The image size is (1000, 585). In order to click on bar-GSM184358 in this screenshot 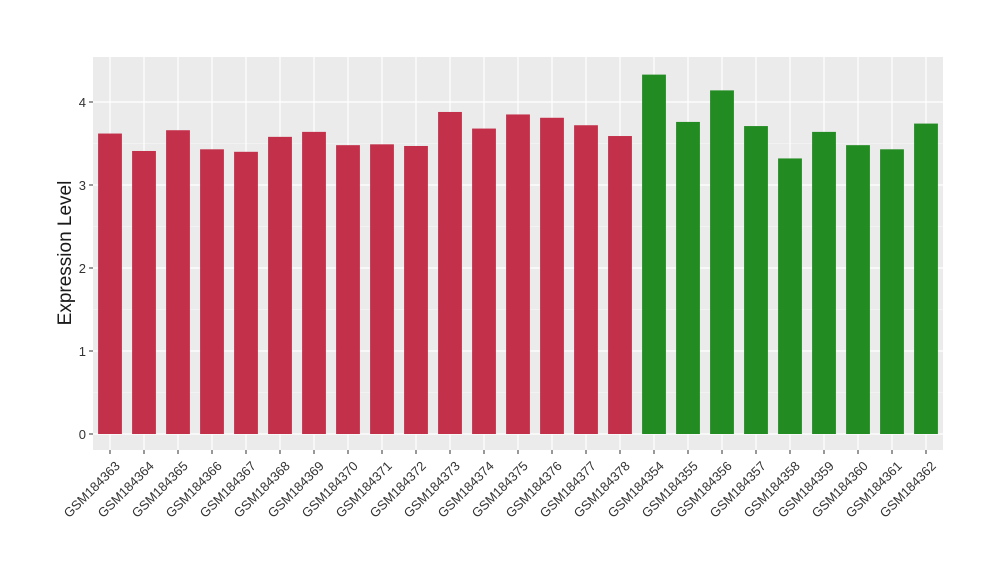, I will do `click(790, 296)`.